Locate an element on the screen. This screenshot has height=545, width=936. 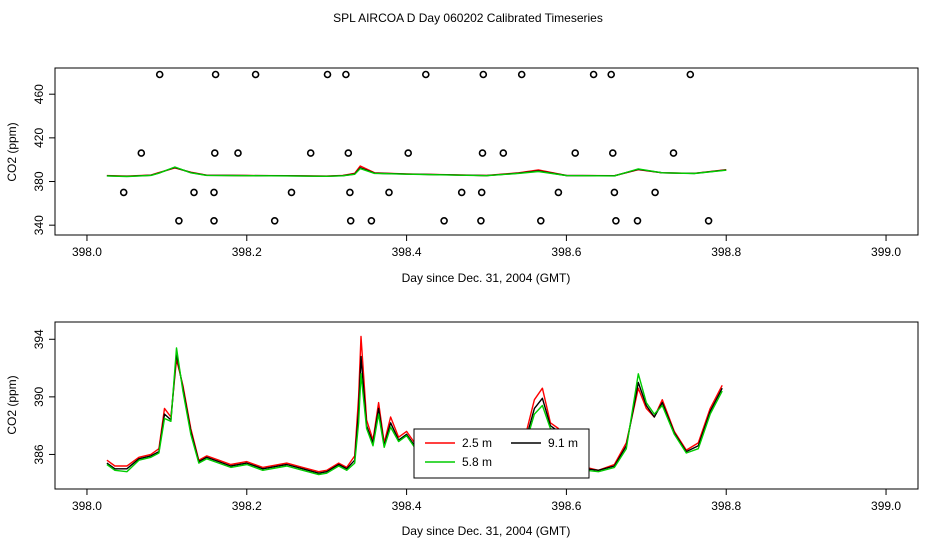
series-line is located at coordinates (416, 172).